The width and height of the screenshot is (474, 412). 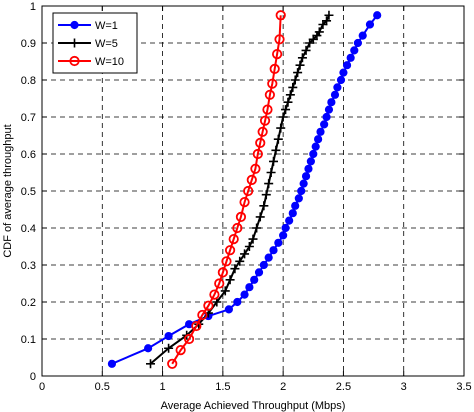 What do you see at coordinates (463, 387) in the screenshot?
I see `x-tick-label: 3.5` at bounding box center [463, 387].